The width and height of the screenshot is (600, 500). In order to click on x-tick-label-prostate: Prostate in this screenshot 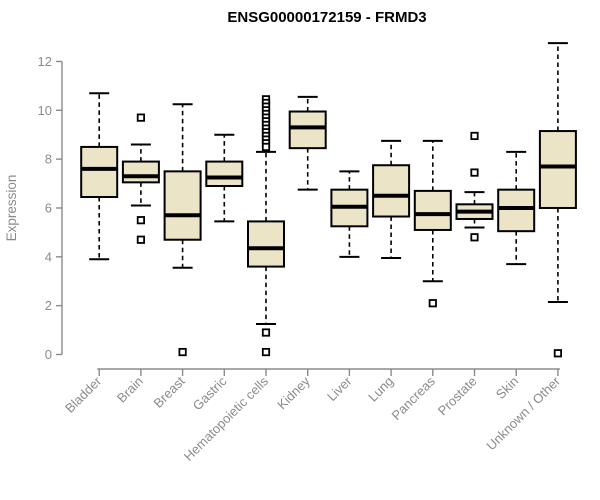, I will do `click(457, 396)`.